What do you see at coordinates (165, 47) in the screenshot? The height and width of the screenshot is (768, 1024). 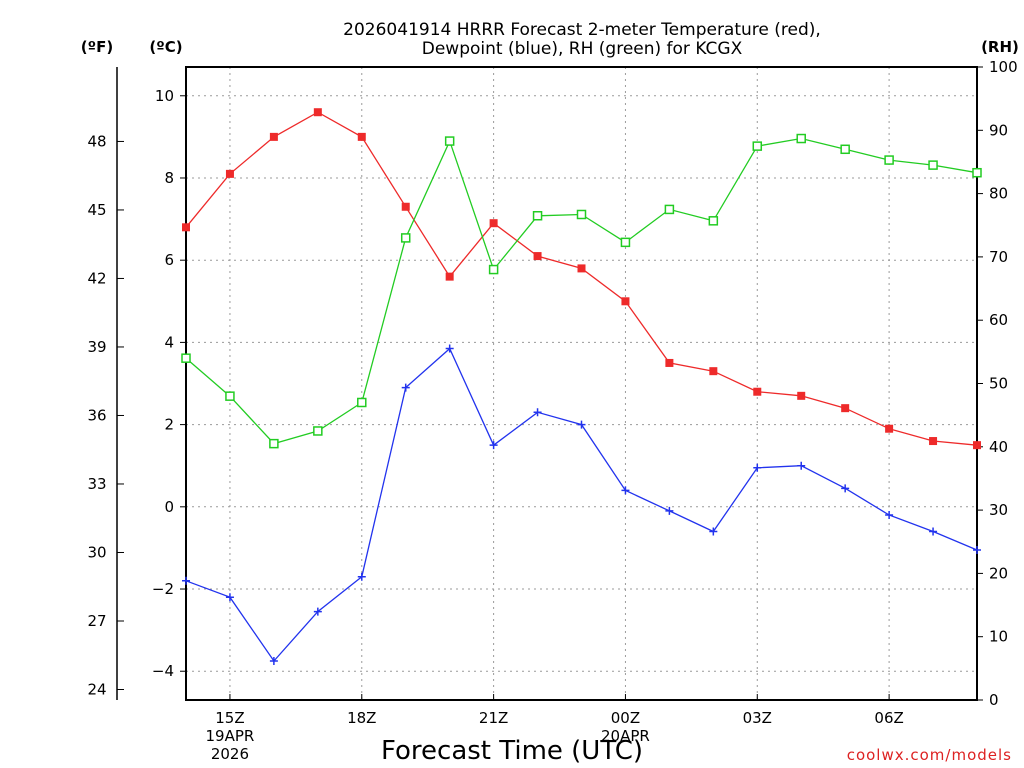 I see `celsius-unit-label: (ºC)` at bounding box center [165, 47].